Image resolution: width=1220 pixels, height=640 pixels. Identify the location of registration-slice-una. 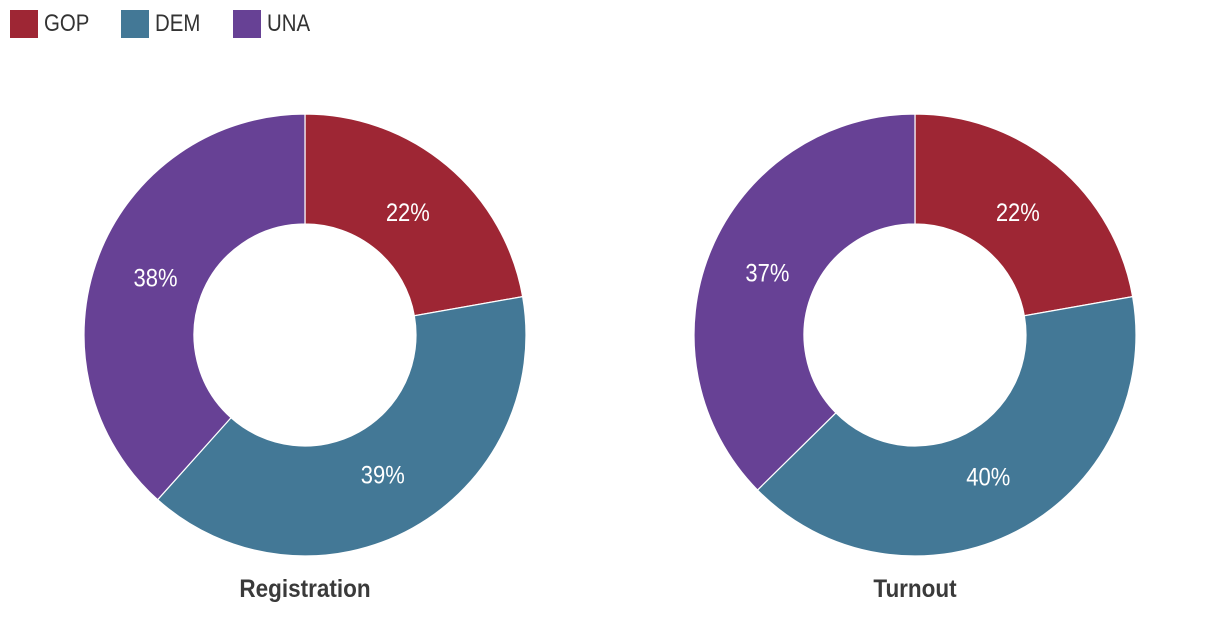
(194, 307).